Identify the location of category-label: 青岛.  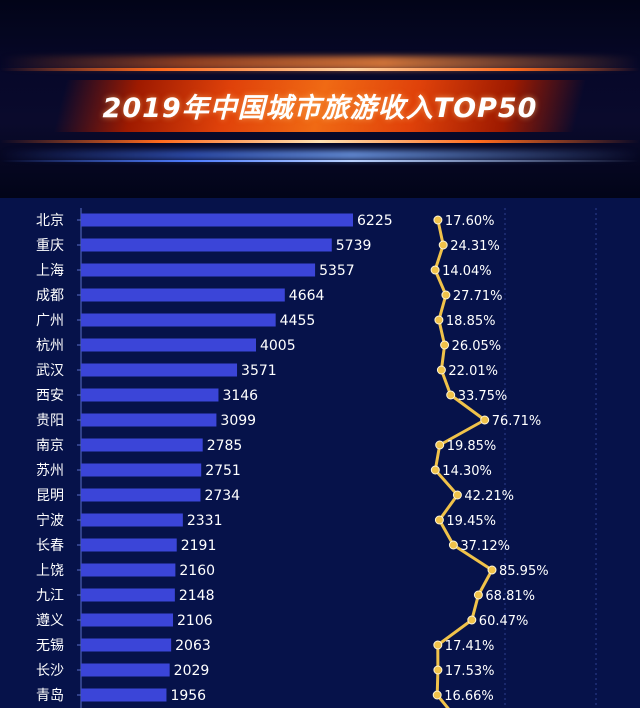
(50, 696).